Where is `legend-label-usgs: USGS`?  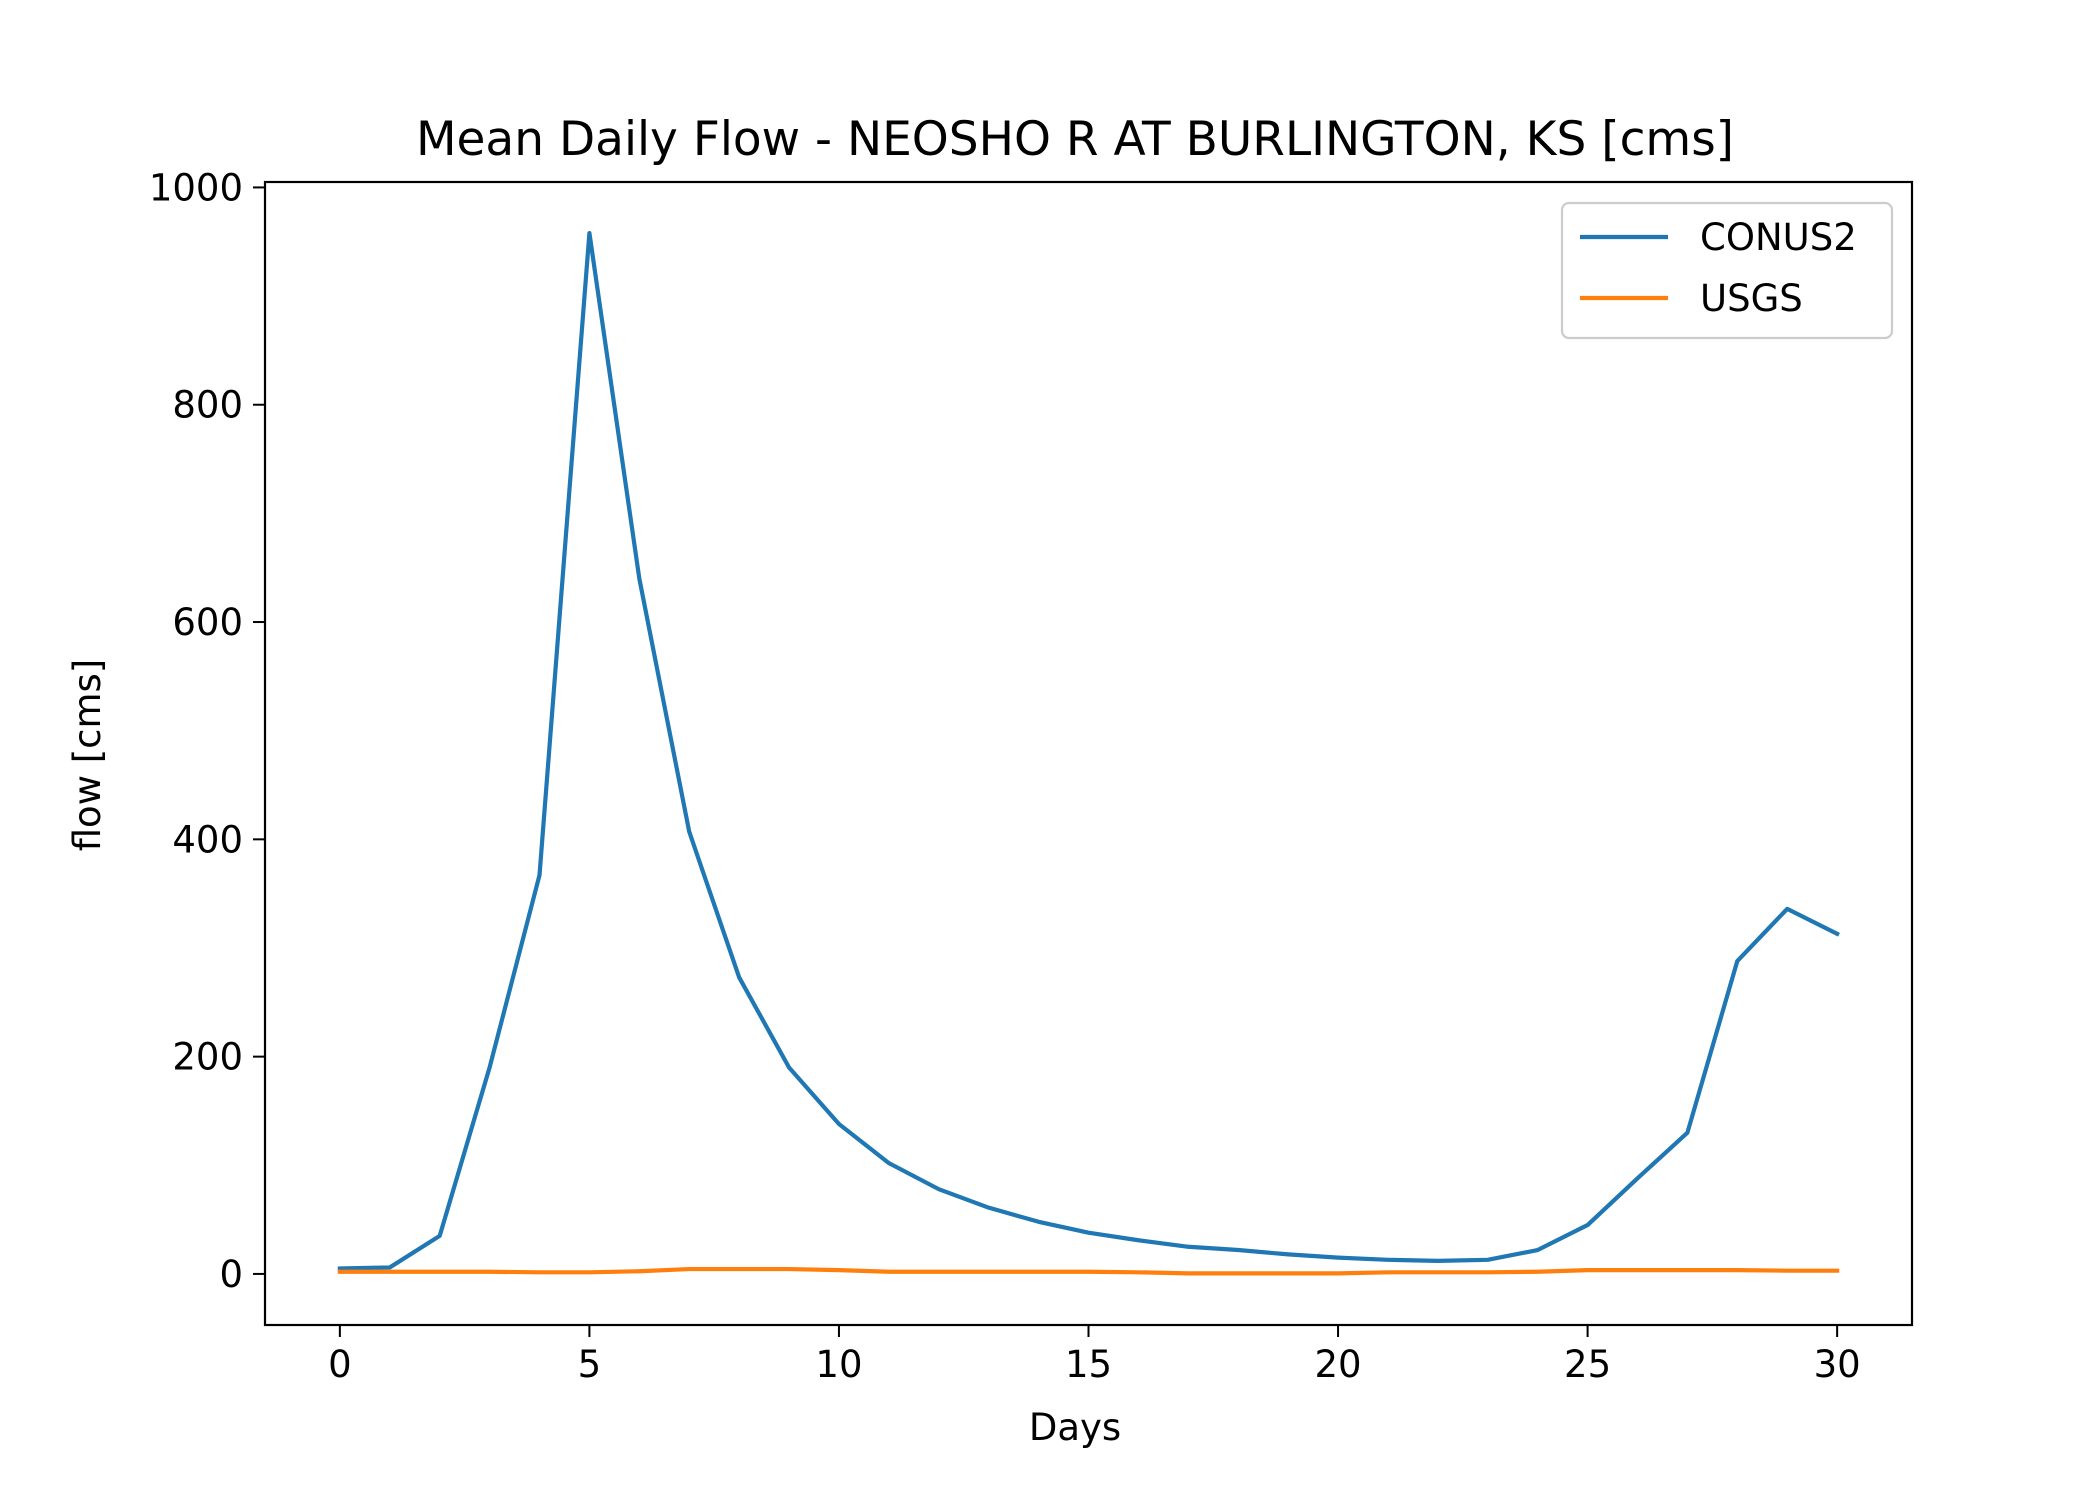 legend-label-usgs: USGS is located at coordinates (1751, 298).